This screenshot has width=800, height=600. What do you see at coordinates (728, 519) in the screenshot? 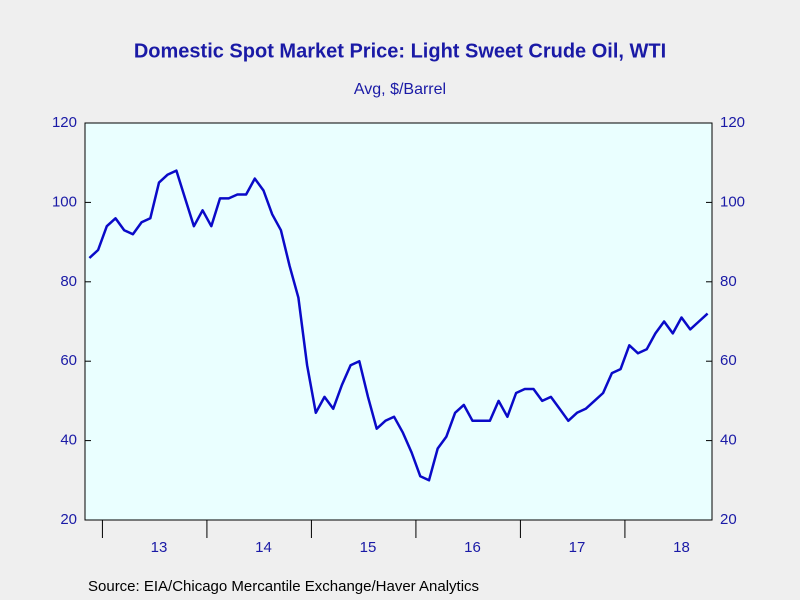
I see `y2-tick-label: 20` at bounding box center [728, 519].